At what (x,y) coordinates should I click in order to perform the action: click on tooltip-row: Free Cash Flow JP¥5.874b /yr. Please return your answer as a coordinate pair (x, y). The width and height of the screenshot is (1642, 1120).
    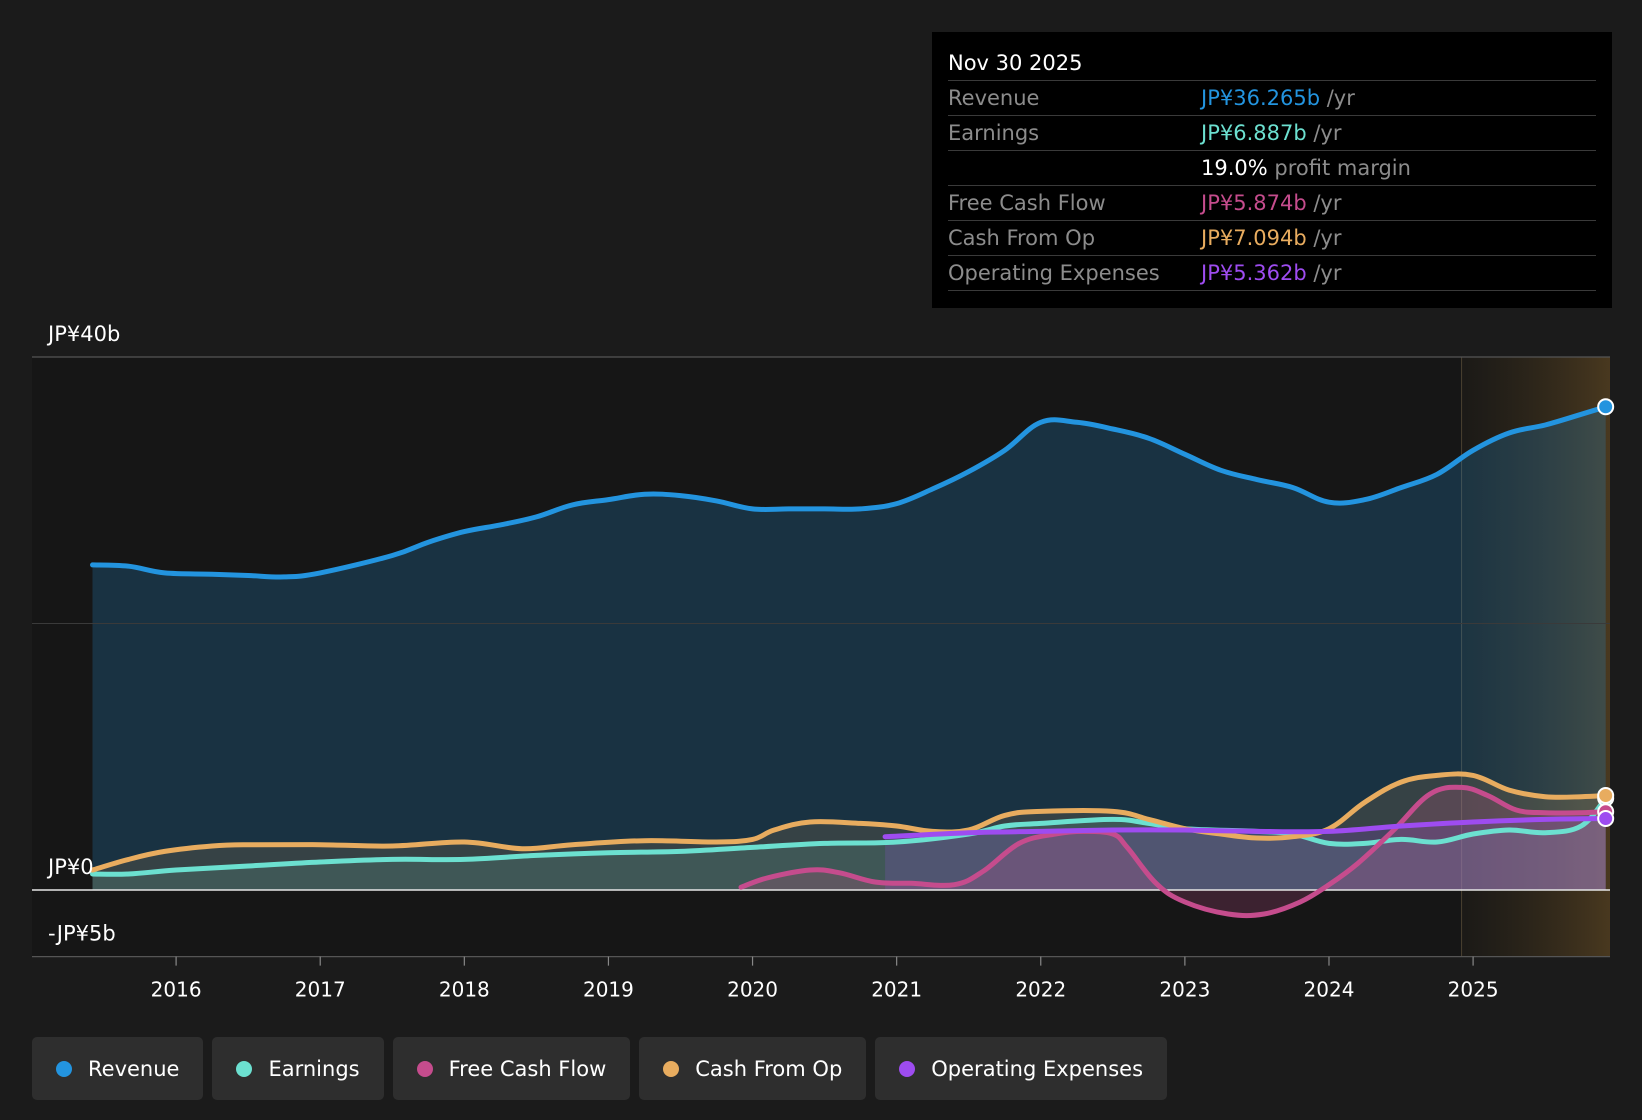
    Looking at the image, I should click on (1272, 203).